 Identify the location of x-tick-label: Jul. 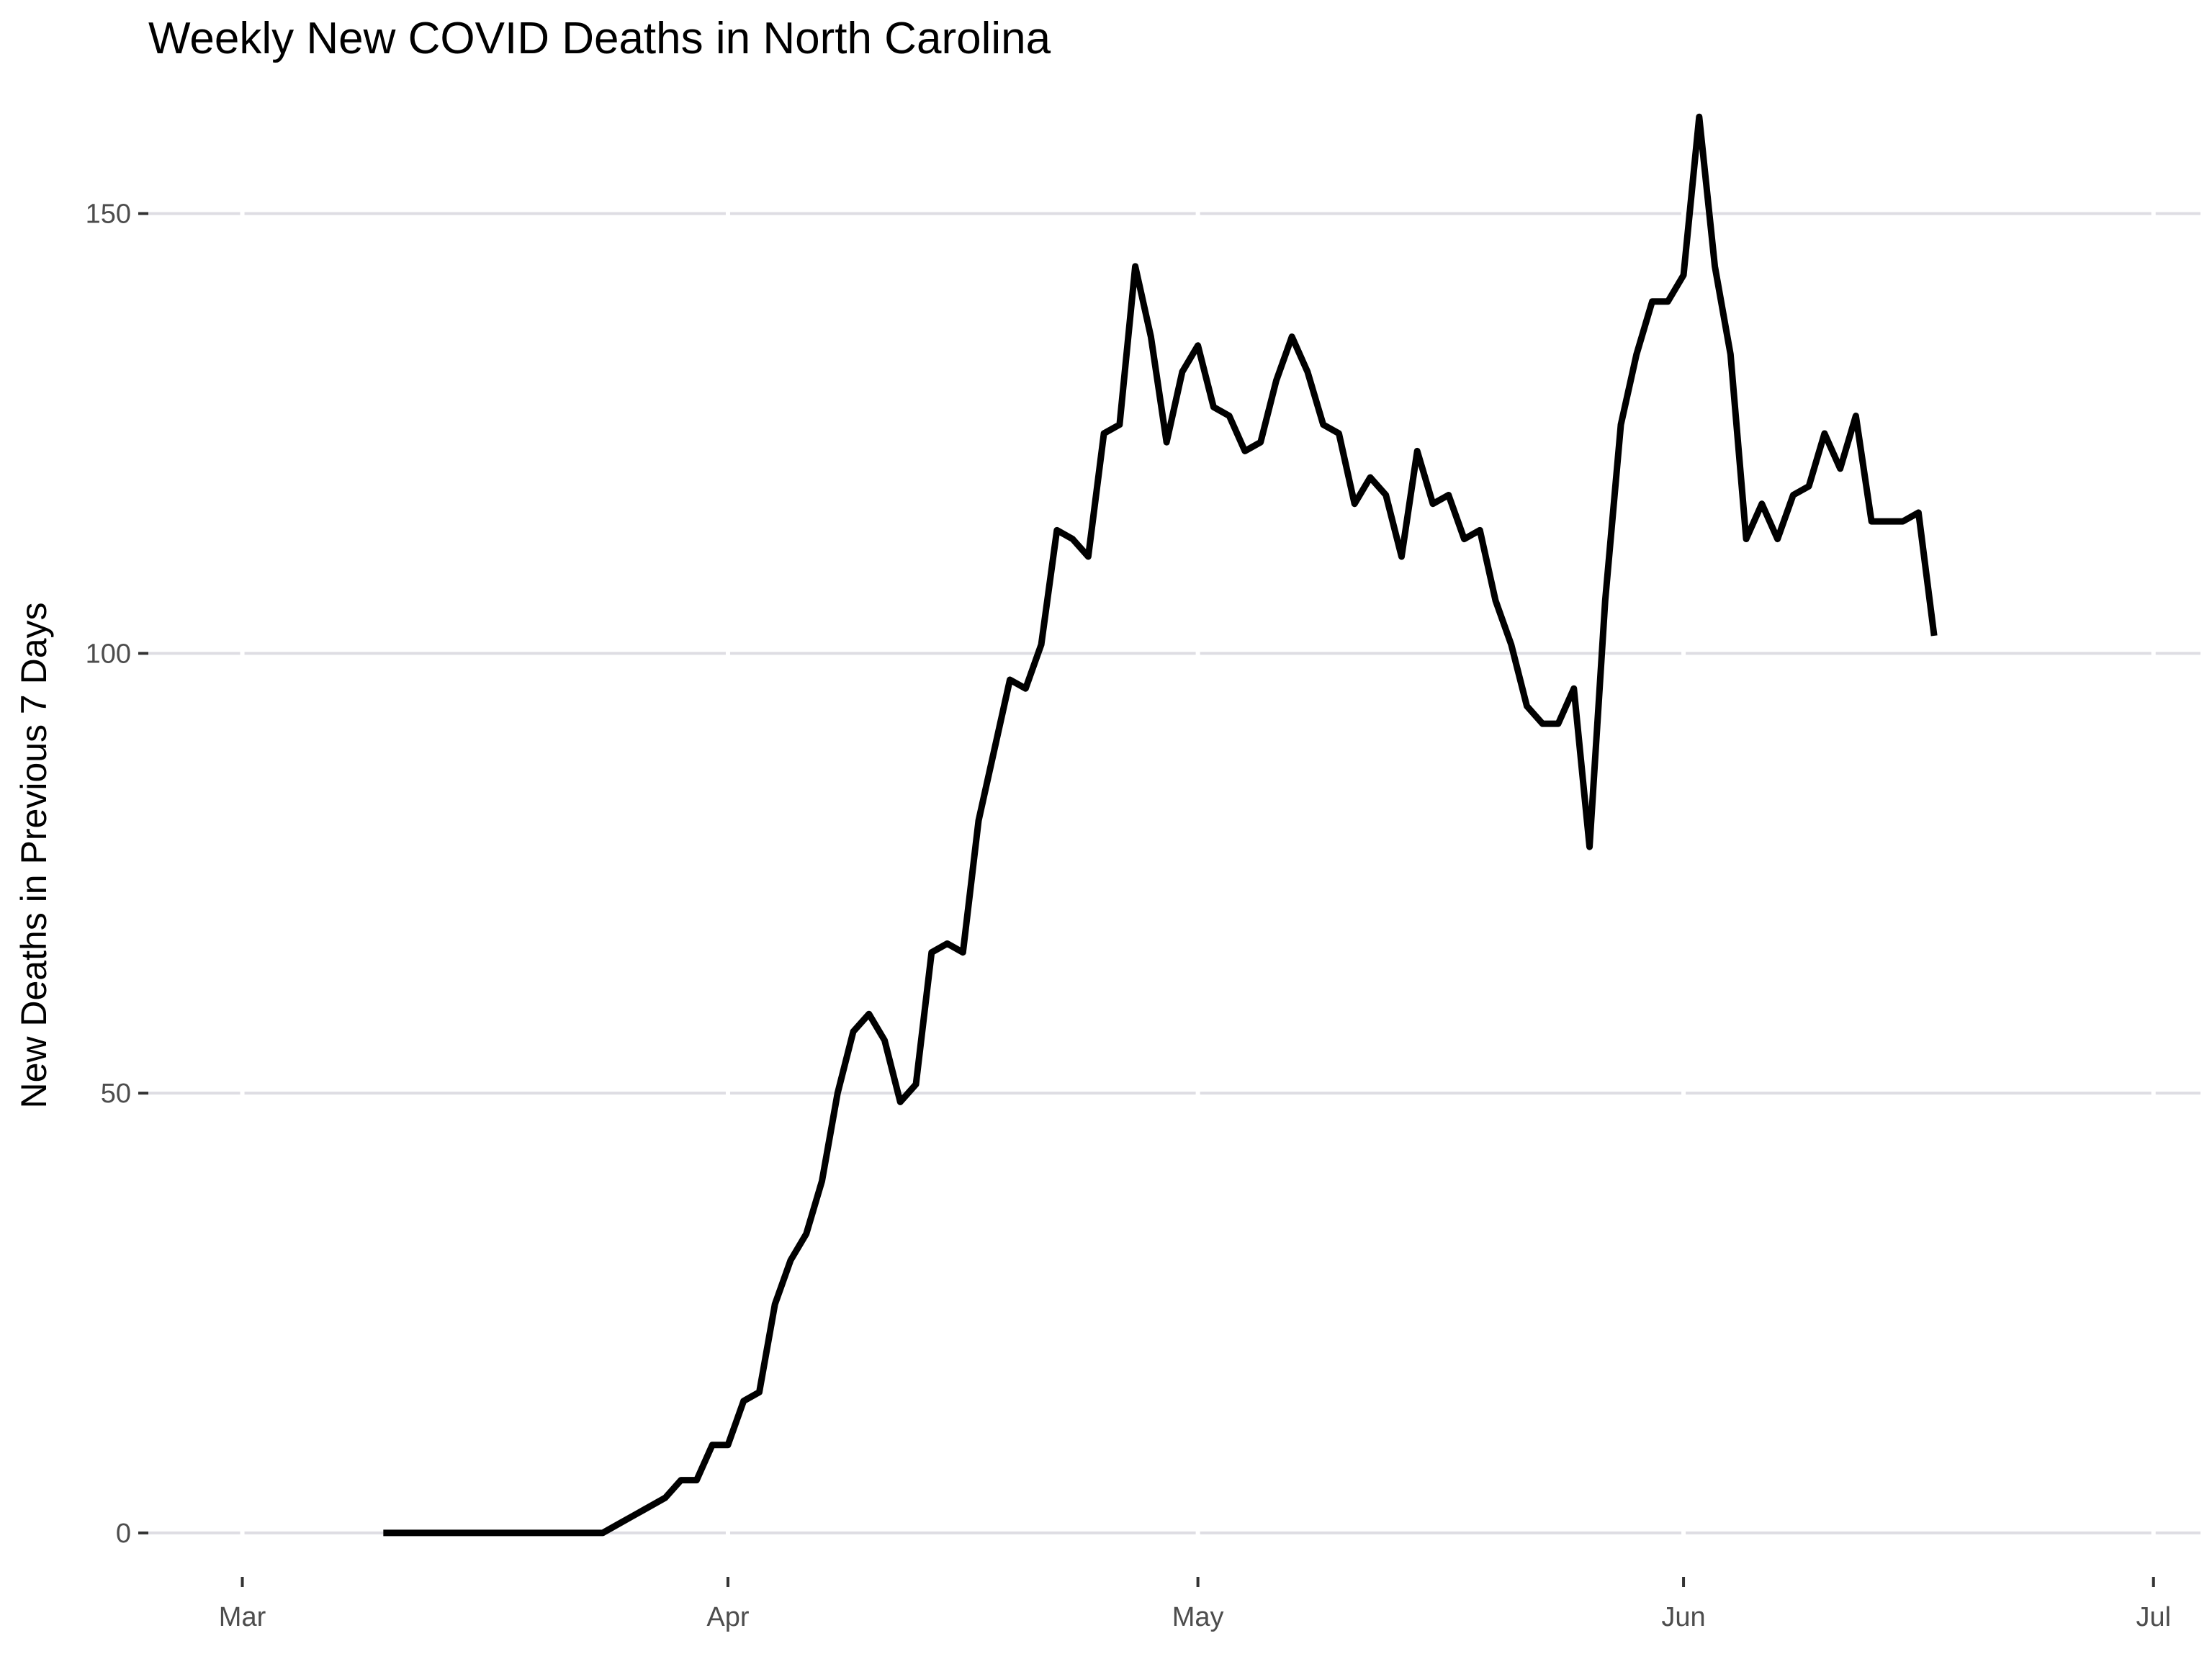
(2153, 1617).